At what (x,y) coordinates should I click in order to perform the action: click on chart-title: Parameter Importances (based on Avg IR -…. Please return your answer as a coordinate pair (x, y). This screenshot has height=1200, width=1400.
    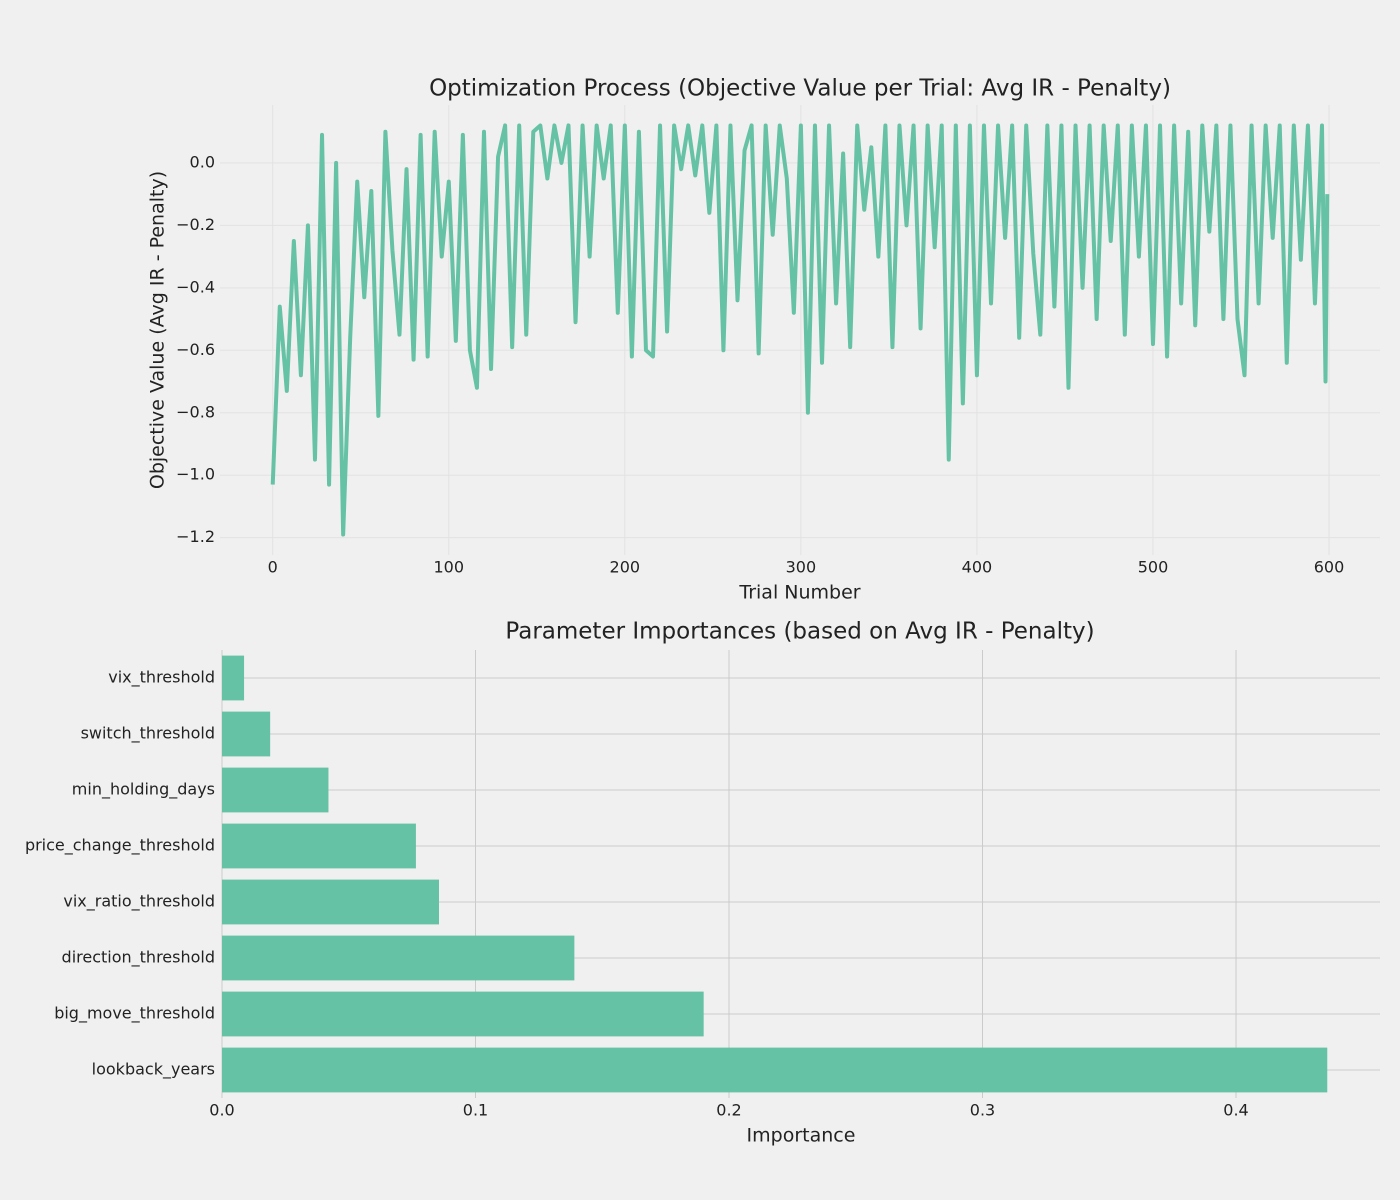
    Looking at the image, I should click on (799, 632).